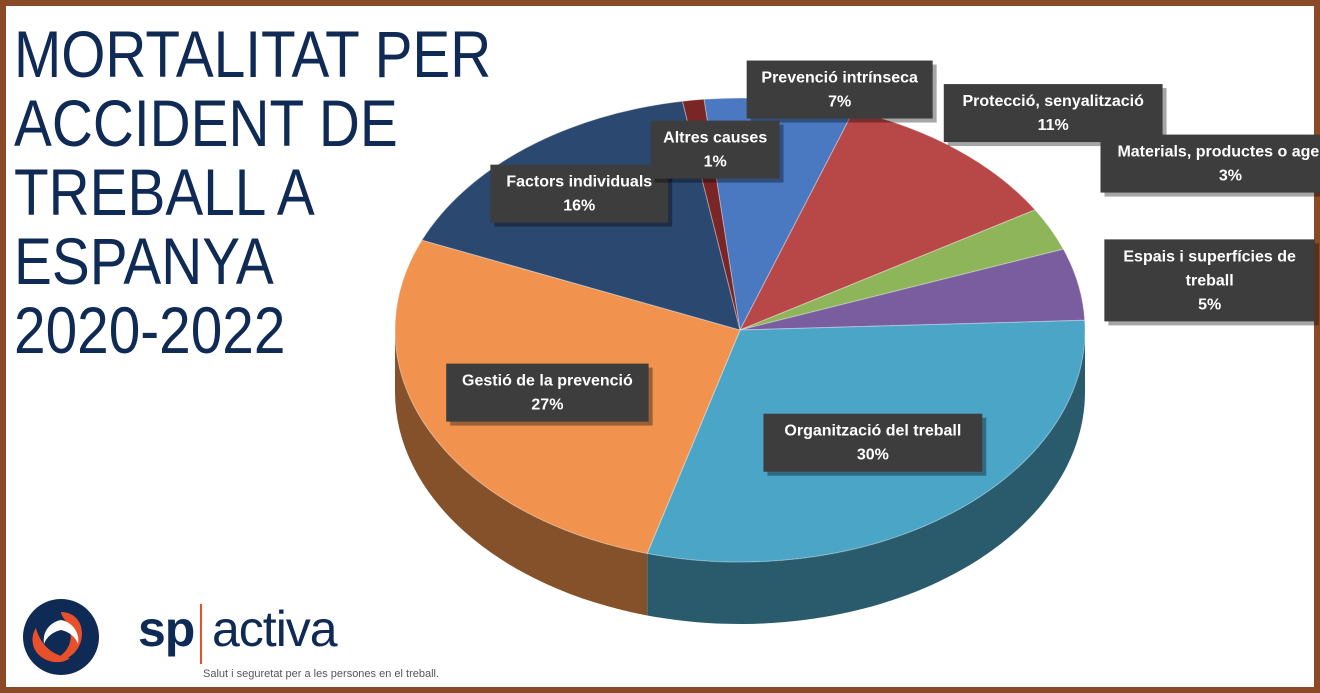 This screenshot has width=1320, height=693. What do you see at coordinates (547, 381) in the screenshot?
I see `slice-category-label: Gestió de la prevenció` at bounding box center [547, 381].